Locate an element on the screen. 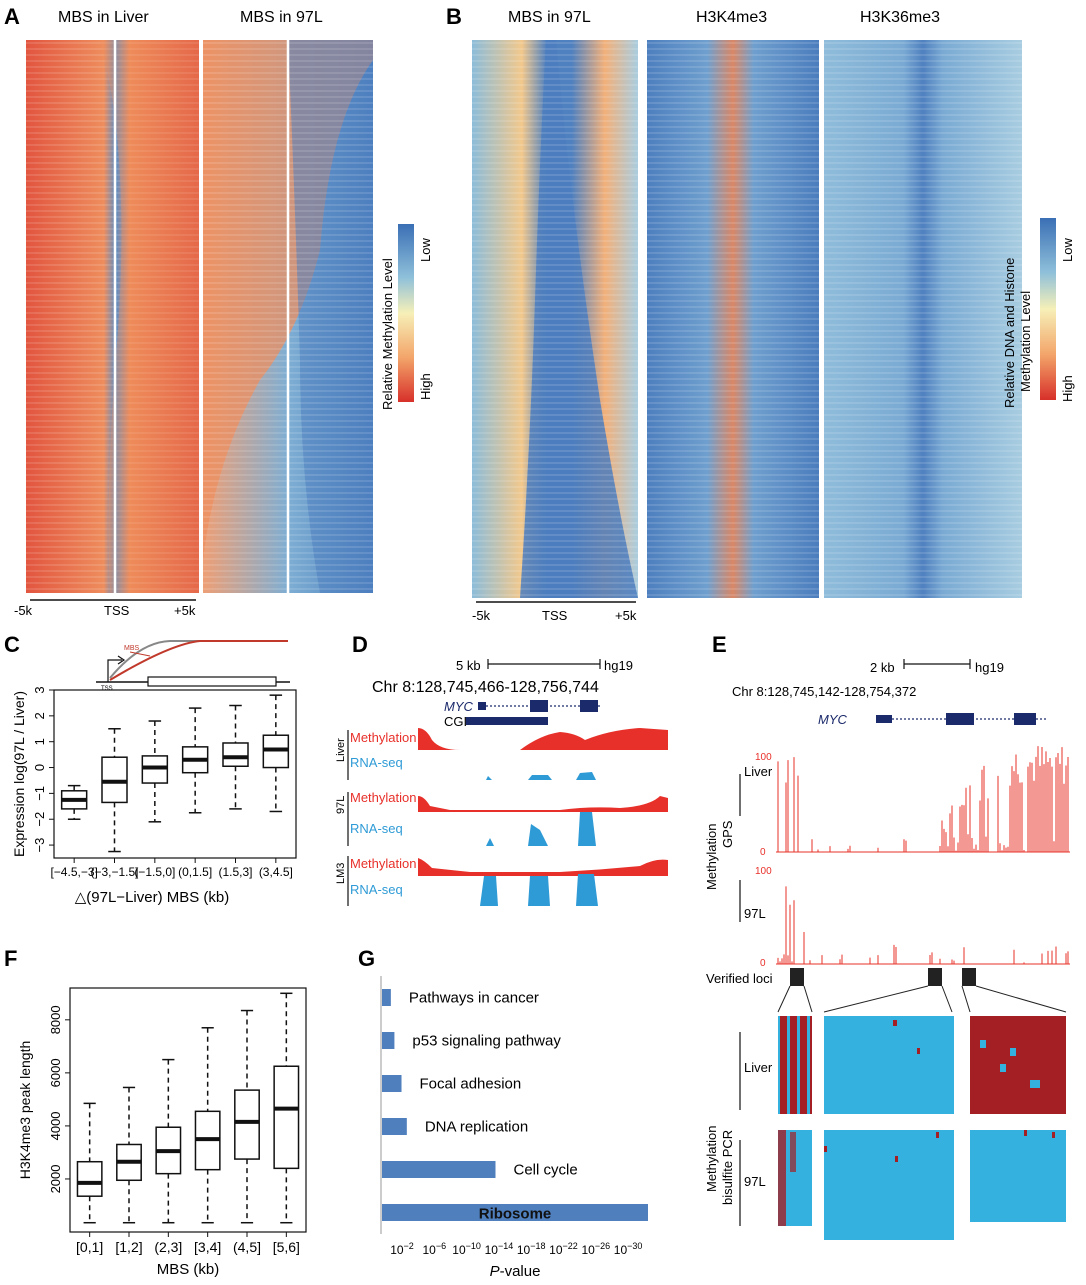 This screenshot has width=1086, height=1285. panel-e-liver-tick-100: 100 is located at coordinates (763, 757).